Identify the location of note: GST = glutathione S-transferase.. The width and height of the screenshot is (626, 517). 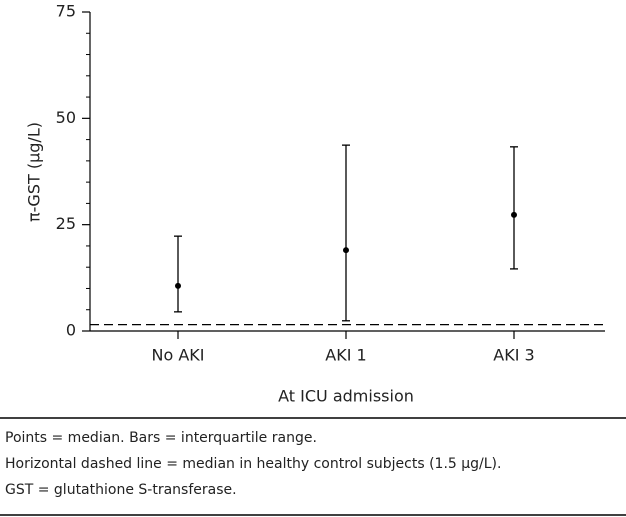
(121, 490).